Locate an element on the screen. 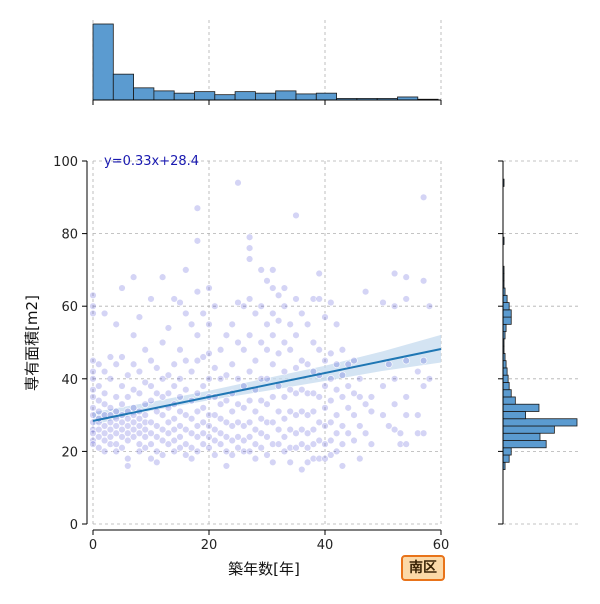 The width and height of the screenshot is (600, 604). y-tick-label: 80 is located at coordinates (69, 235).